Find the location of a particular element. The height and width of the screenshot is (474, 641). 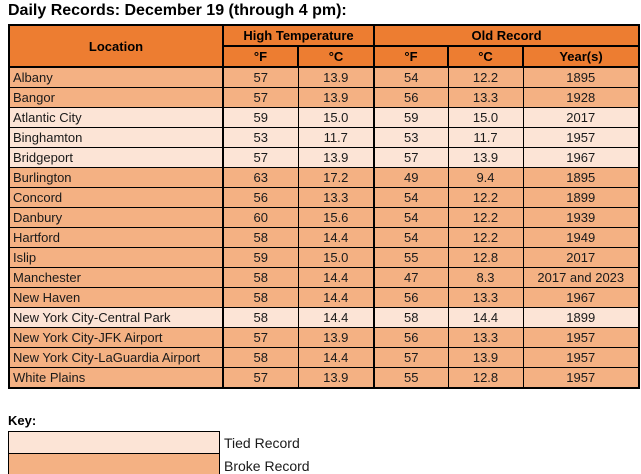

table-row: Manchester 58 14.4 47 8.3 2017 and 2023 is located at coordinates (324, 277).